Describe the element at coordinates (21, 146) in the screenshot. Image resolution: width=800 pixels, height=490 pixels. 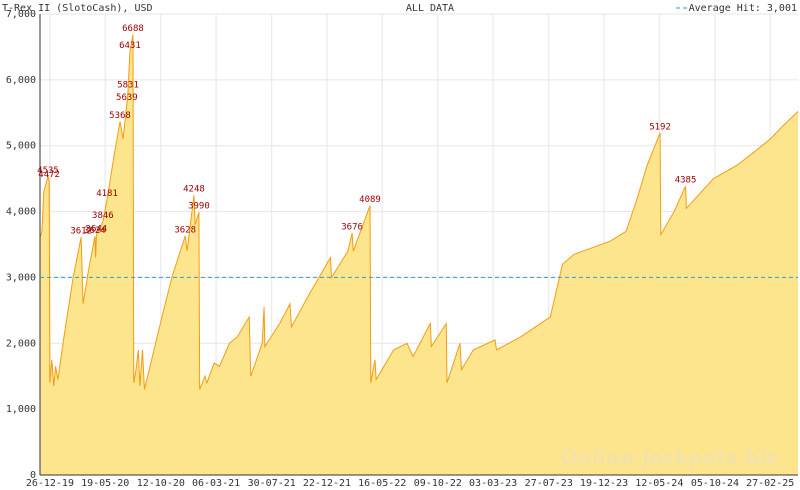
I see `y-tick-label: 5,000` at that location.